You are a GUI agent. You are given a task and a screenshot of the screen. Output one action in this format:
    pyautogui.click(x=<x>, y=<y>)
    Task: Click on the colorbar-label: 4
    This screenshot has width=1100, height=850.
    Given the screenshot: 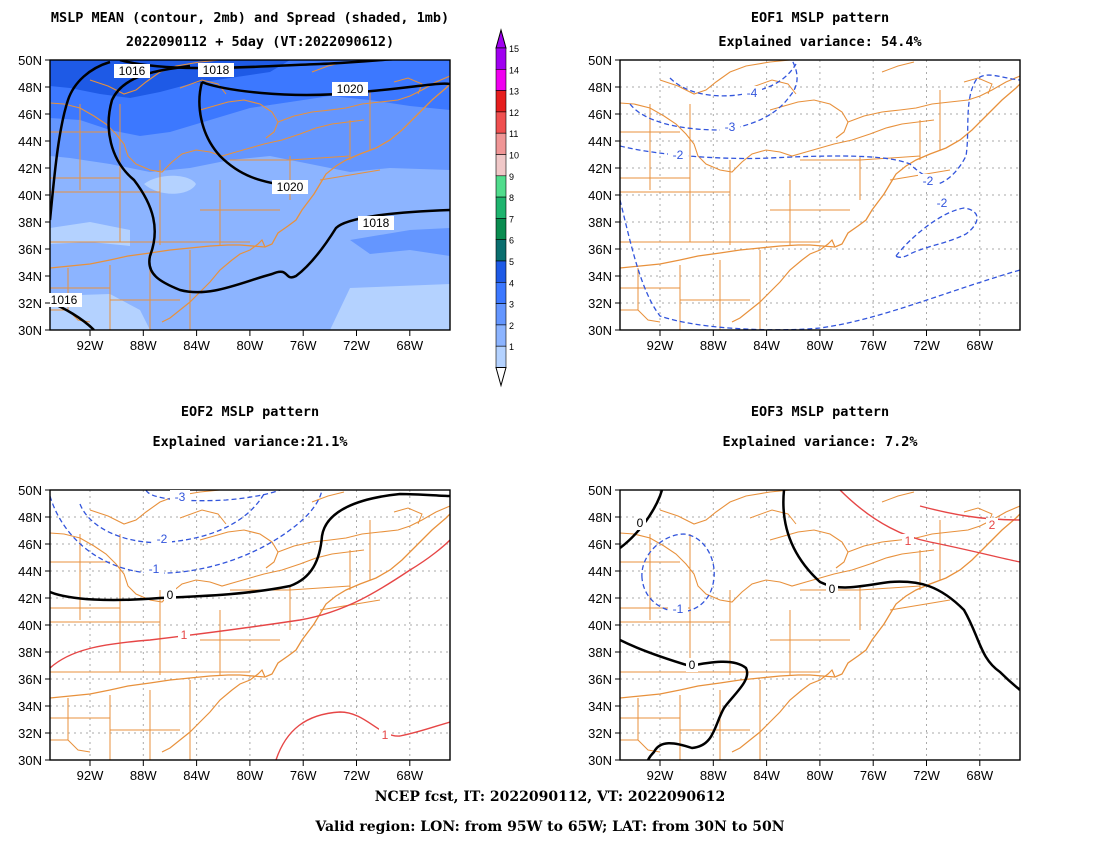 What is the action you would take?
    pyautogui.click(x=511, y=283)
    